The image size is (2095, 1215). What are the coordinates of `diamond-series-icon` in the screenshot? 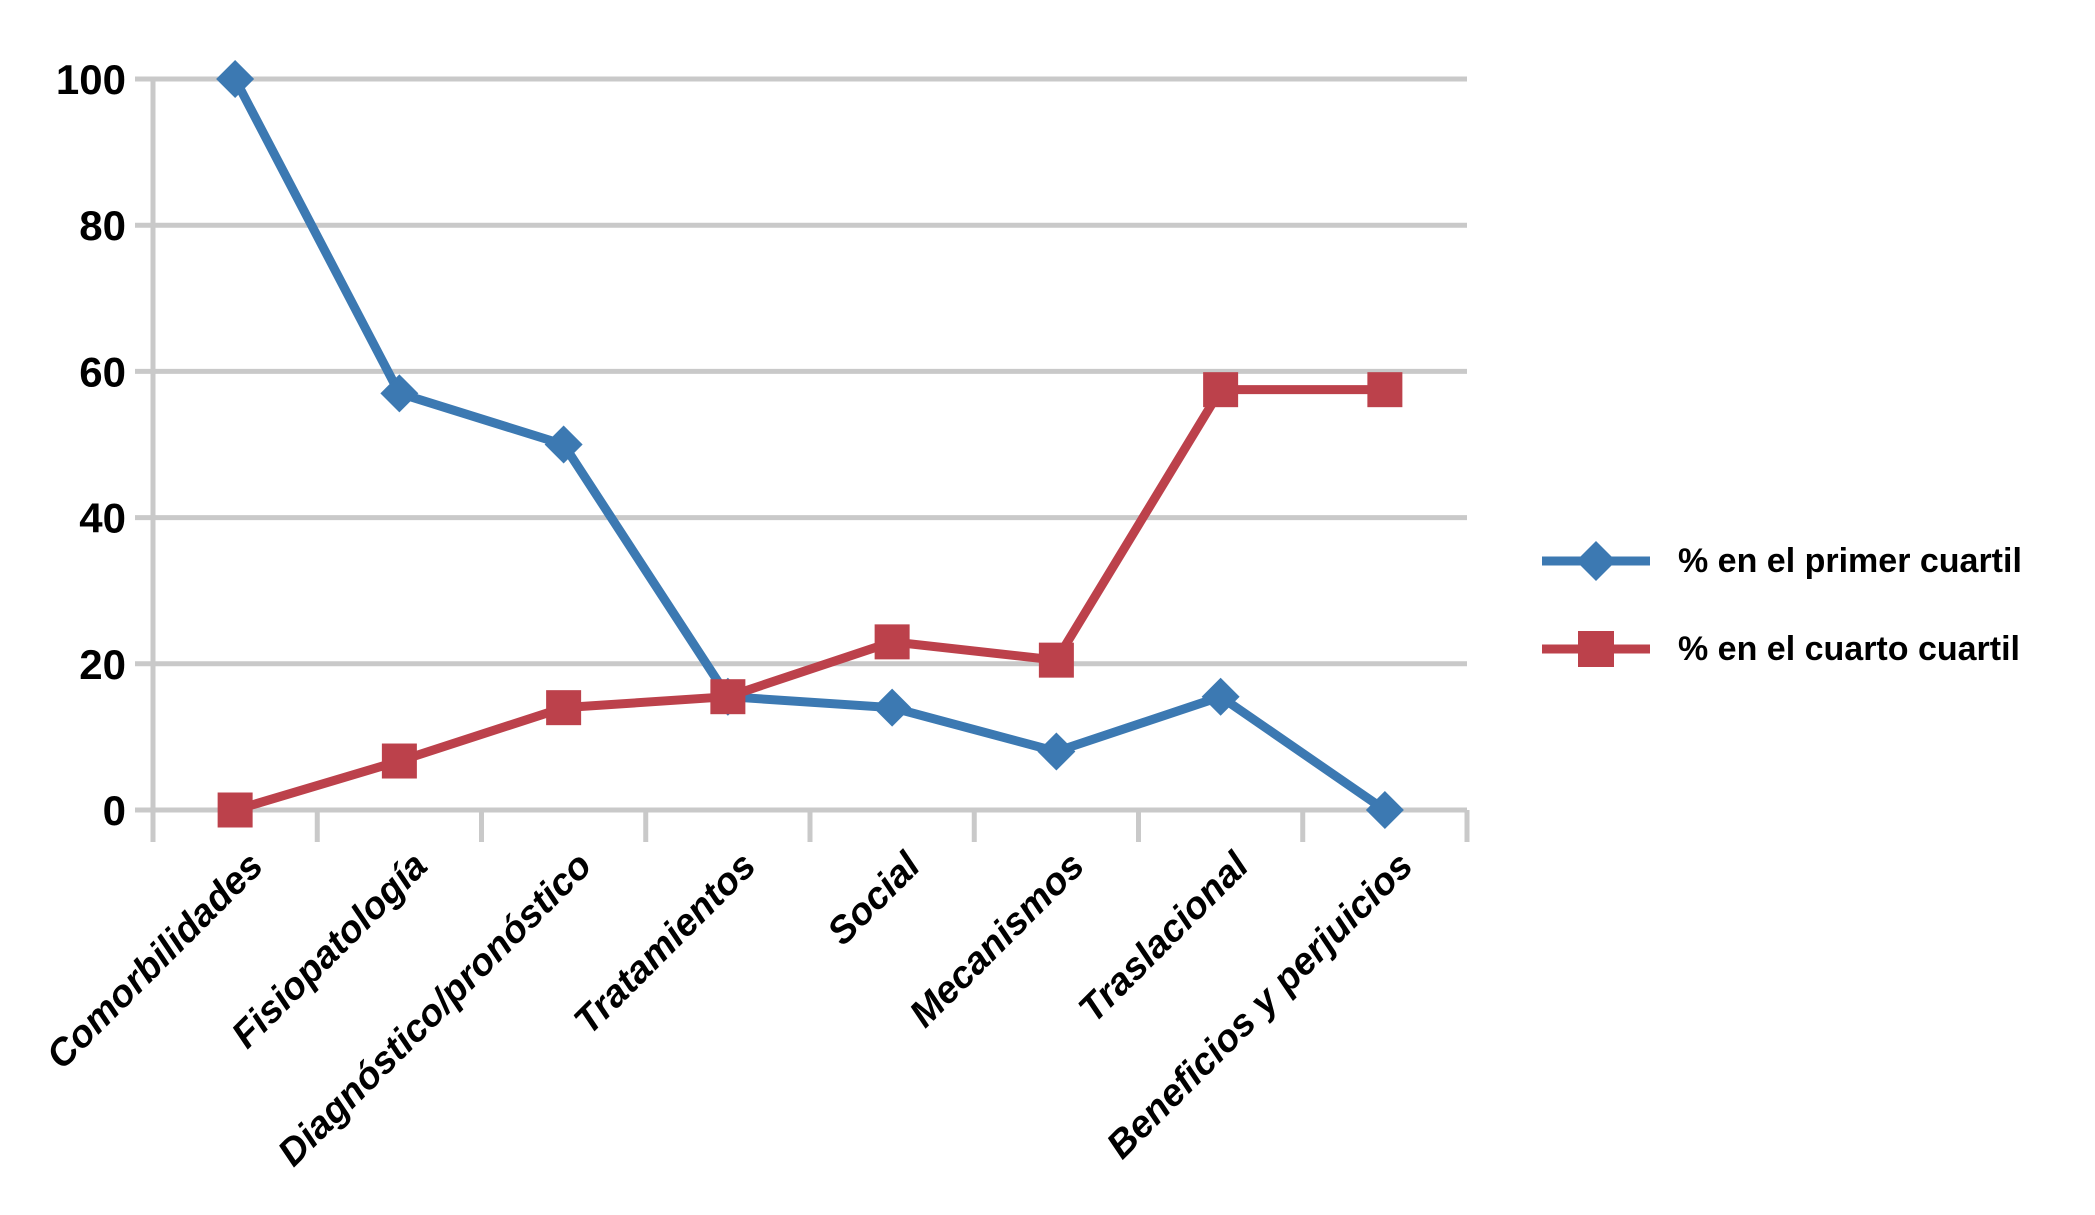 It's located at (1596, 561).